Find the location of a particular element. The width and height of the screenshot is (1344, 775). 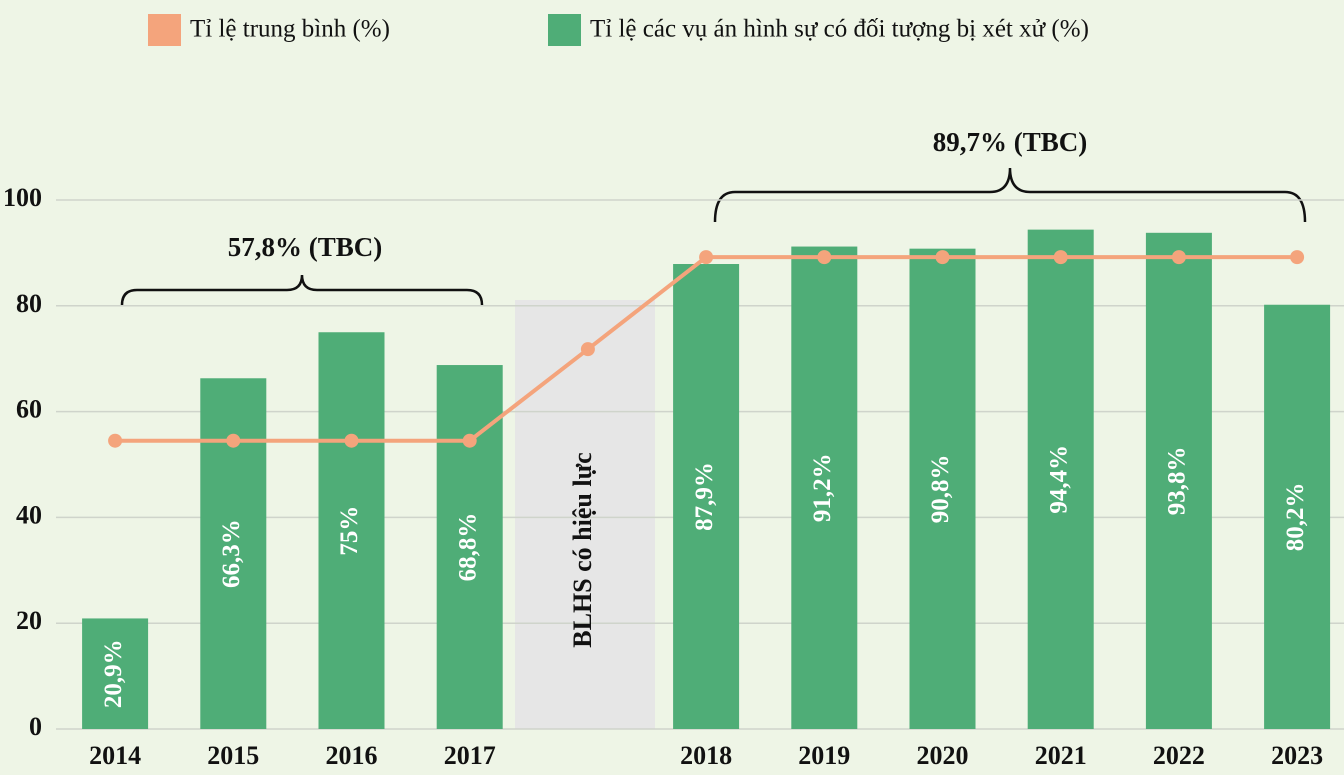

x-tick-label: 2022 is located at coordinates (1179, 755).